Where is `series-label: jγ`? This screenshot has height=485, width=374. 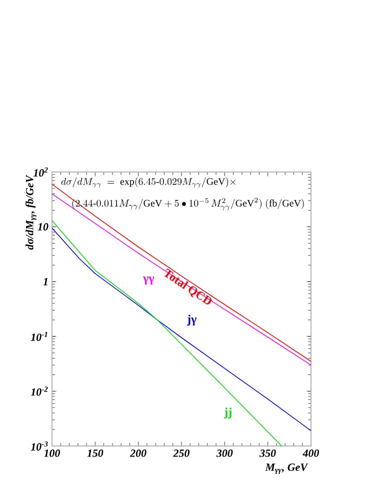 series-label: jγ is located at coordinates (191, 320).